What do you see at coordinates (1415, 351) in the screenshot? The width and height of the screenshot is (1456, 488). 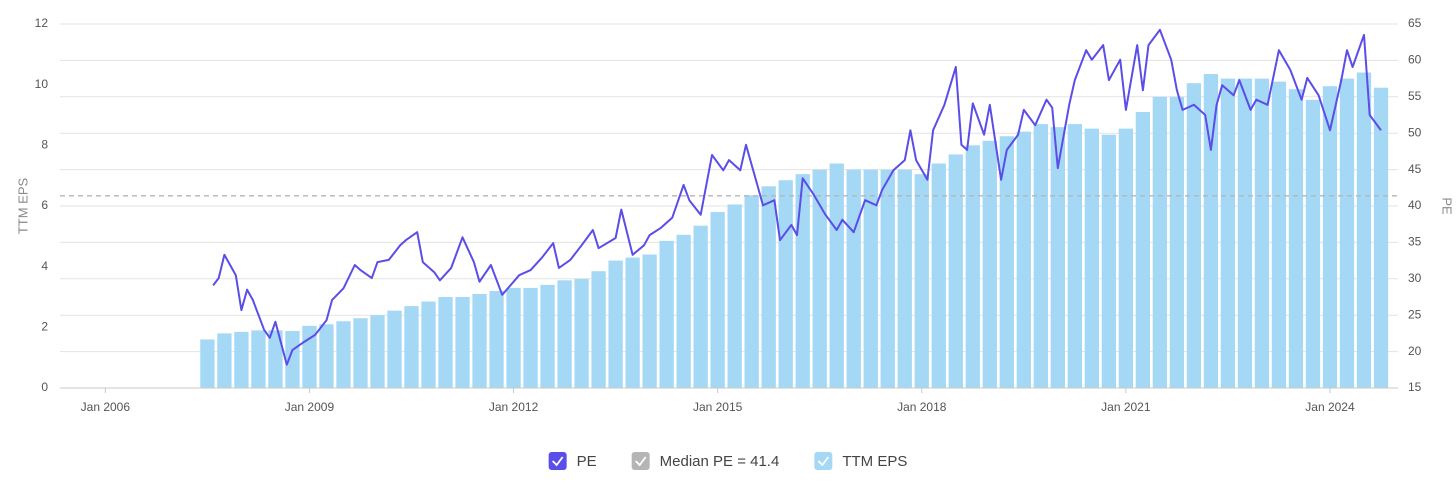 I see `y2-tick-label: 20` at bounding box center [1415, 351].